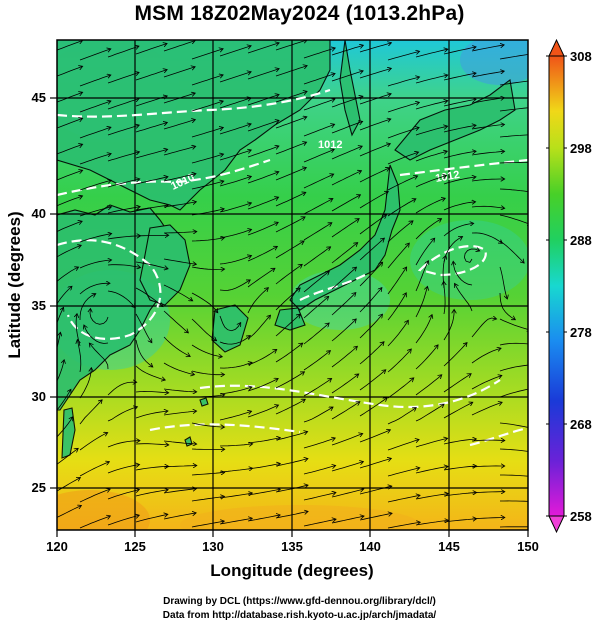 The image size is (599, 625). I want to click on y-tick-label: 30, so click(39, 396).